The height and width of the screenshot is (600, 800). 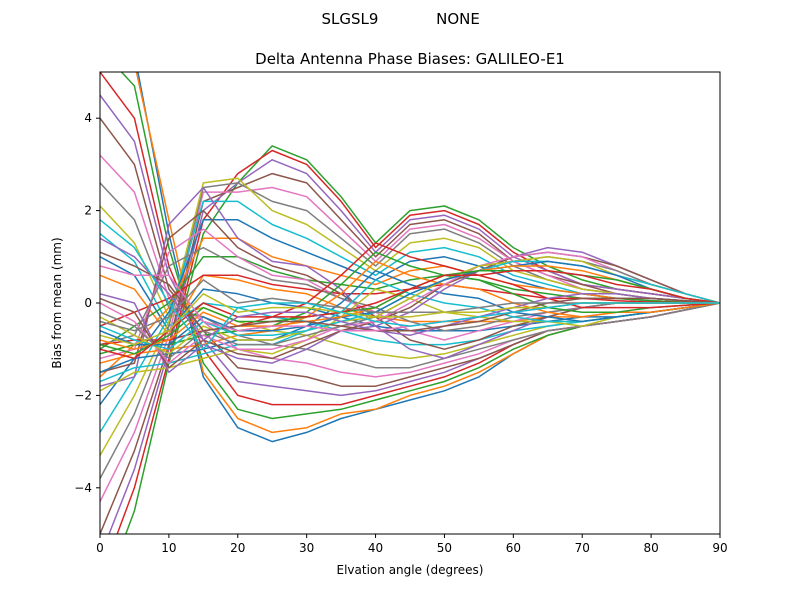 I want to click on x-tick-label: 10, so click(x=168, y=548).